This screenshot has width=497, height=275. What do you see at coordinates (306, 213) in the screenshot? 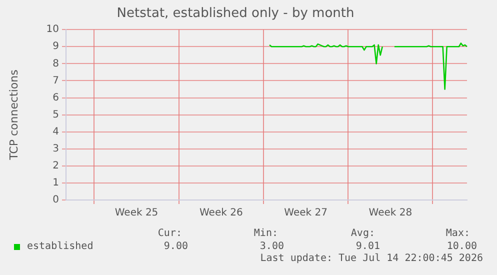
I see `x-tick-label: Week 27` at bounding box center [306, 213].